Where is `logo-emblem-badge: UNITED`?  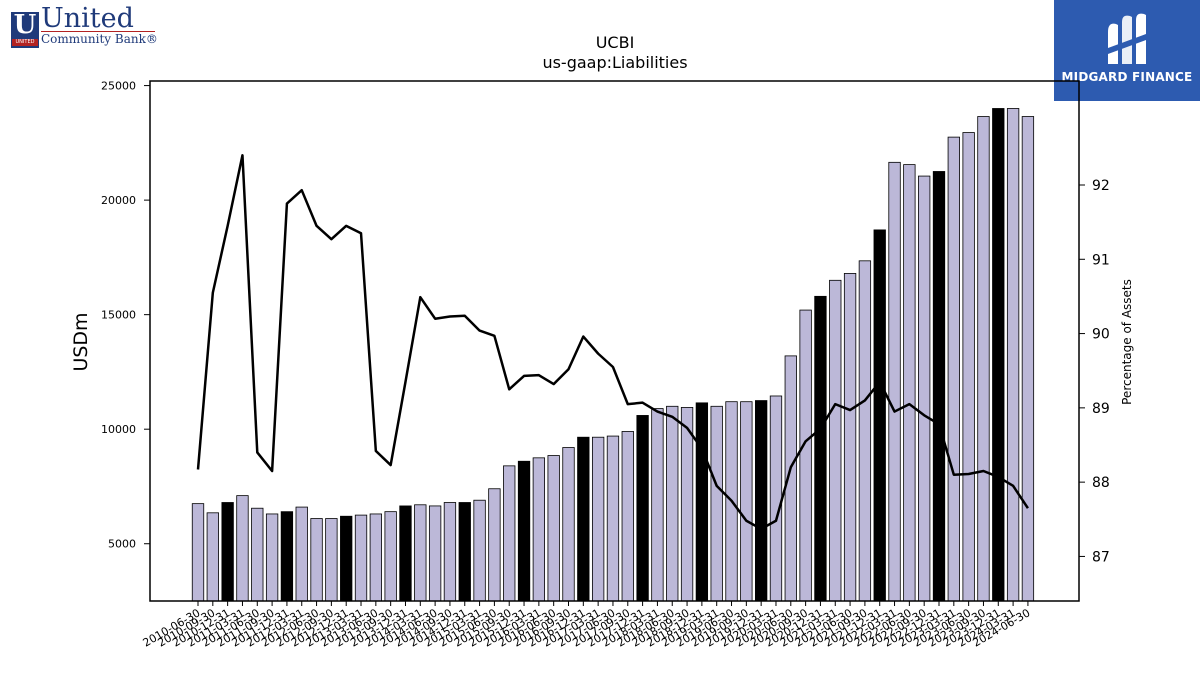
logo-emblem-badge: UNITED is located at coordinates (25, 42).